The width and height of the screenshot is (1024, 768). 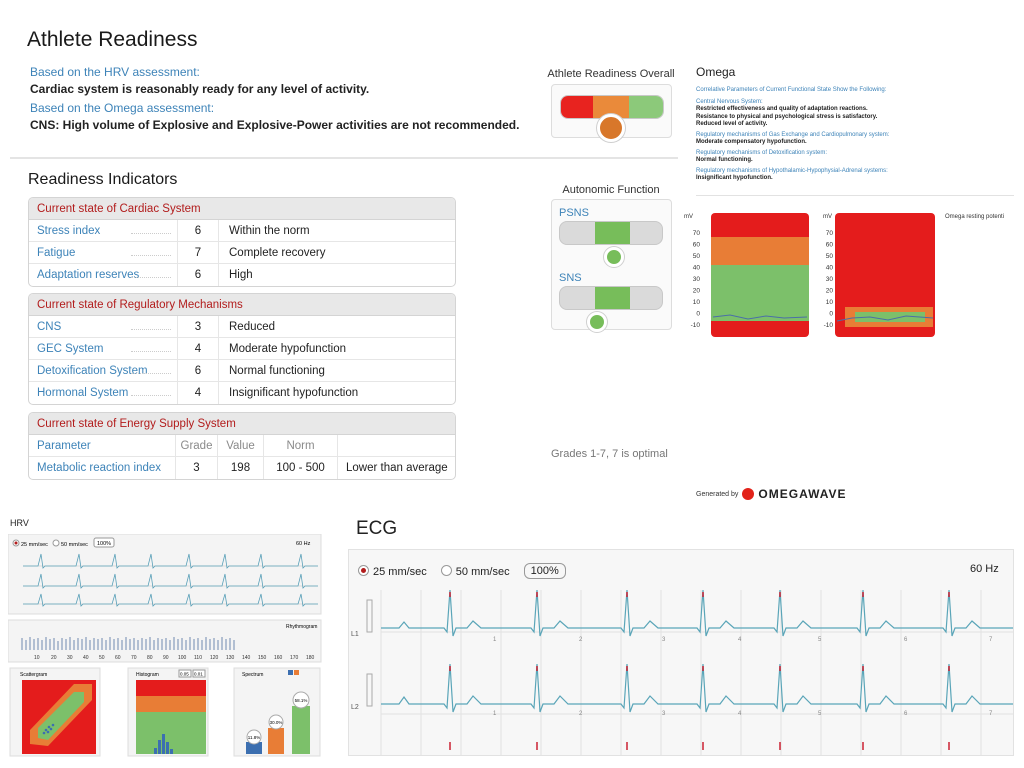 I want to click on sns-indicator, so click(x=597, y=322).